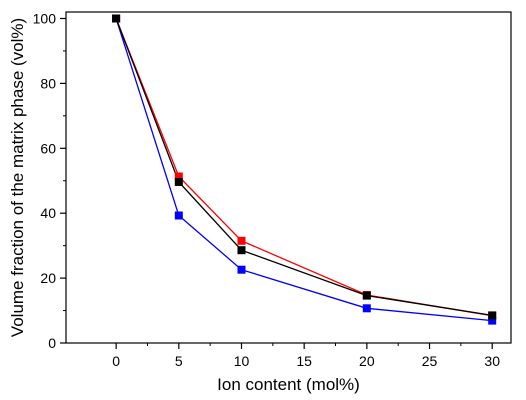  What do you see at coordinates (48, 148) in the screenshot?
I see `y-tick-label: 60` at bounding box center [48, 148].